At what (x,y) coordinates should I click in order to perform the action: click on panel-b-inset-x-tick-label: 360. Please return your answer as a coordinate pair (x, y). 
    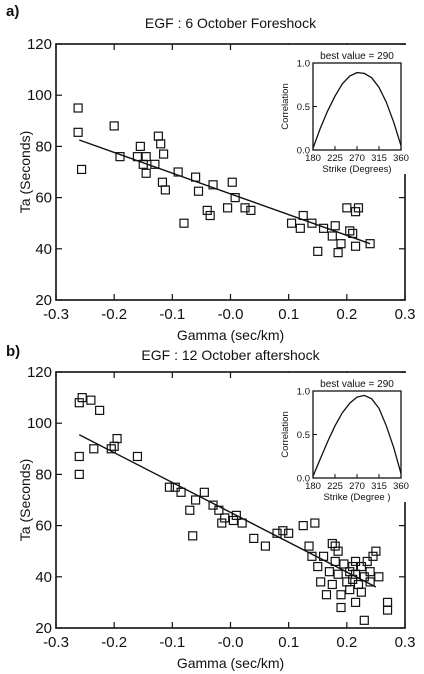
    Looking at the image, I should click on (401, 486).